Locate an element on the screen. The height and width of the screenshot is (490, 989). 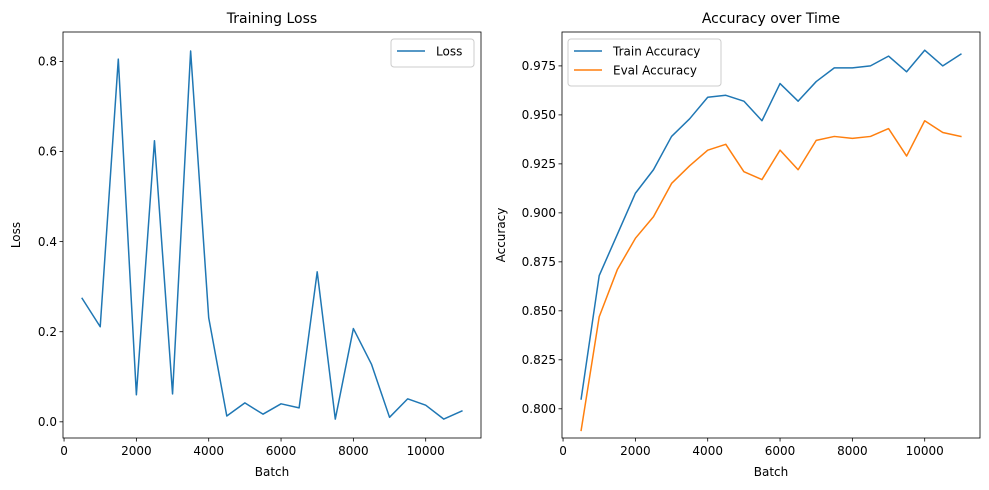
chart-title: Accuracy over Time is located at coordinates (771, 19).